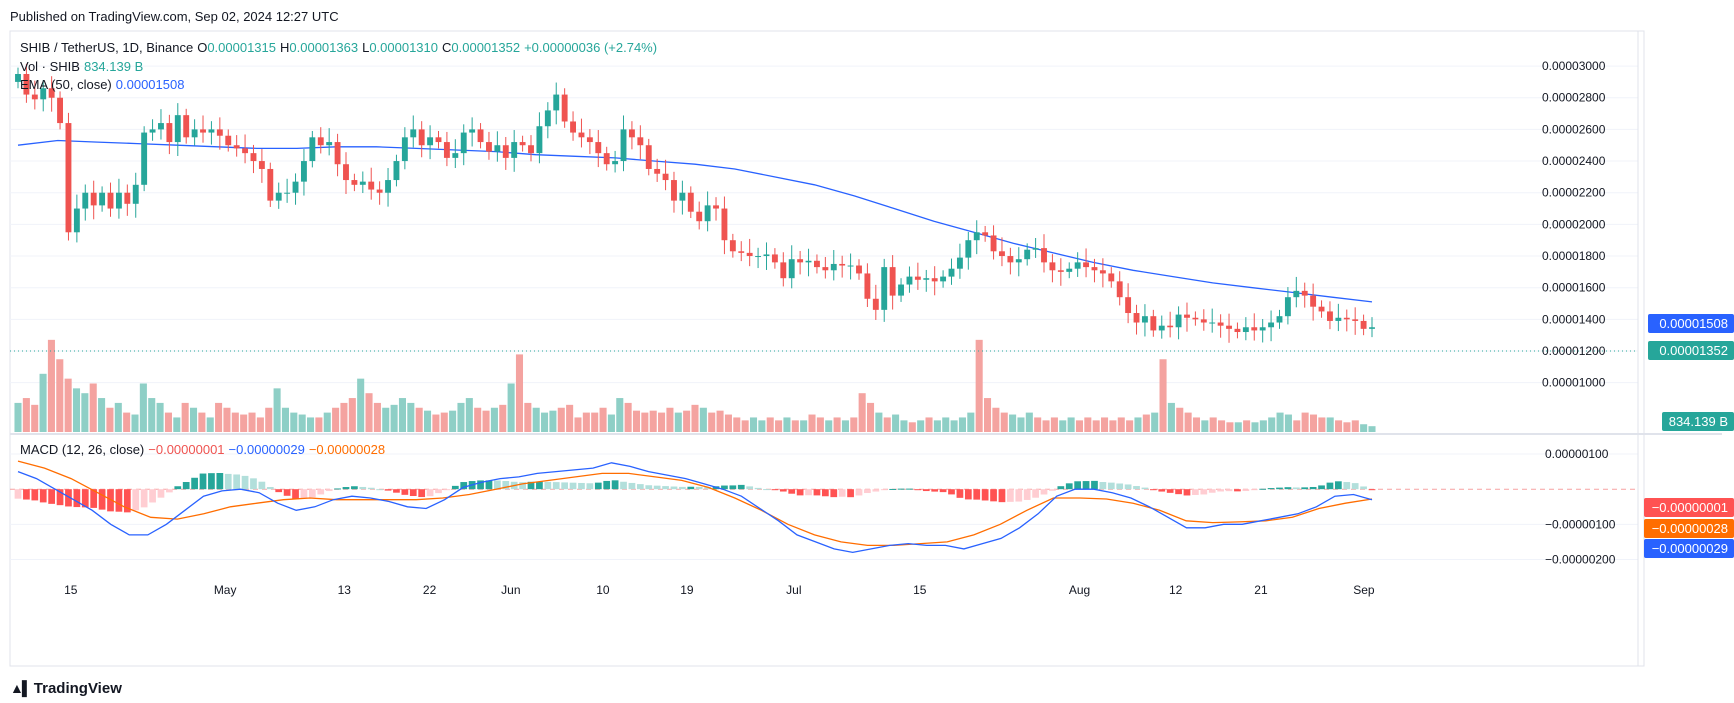  What do you see at coordinates (50, 66) in the screenshot?
I see `volume-label: Vol · SHIB` at bounding box center [50, 66].